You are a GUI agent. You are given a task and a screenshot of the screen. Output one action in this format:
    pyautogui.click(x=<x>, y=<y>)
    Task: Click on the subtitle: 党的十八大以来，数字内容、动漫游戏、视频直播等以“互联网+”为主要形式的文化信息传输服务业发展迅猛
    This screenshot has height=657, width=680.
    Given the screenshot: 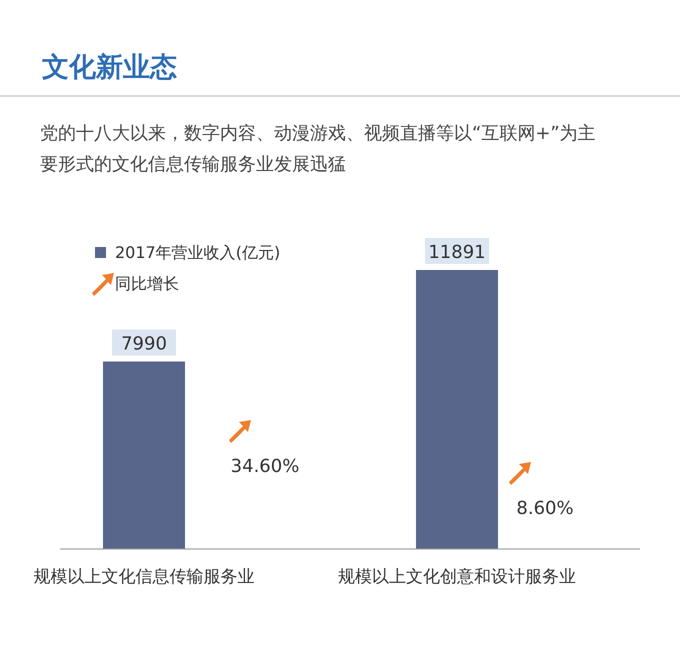 What is the action you would take?
    pyautogui.click(x=318, y=149)
    